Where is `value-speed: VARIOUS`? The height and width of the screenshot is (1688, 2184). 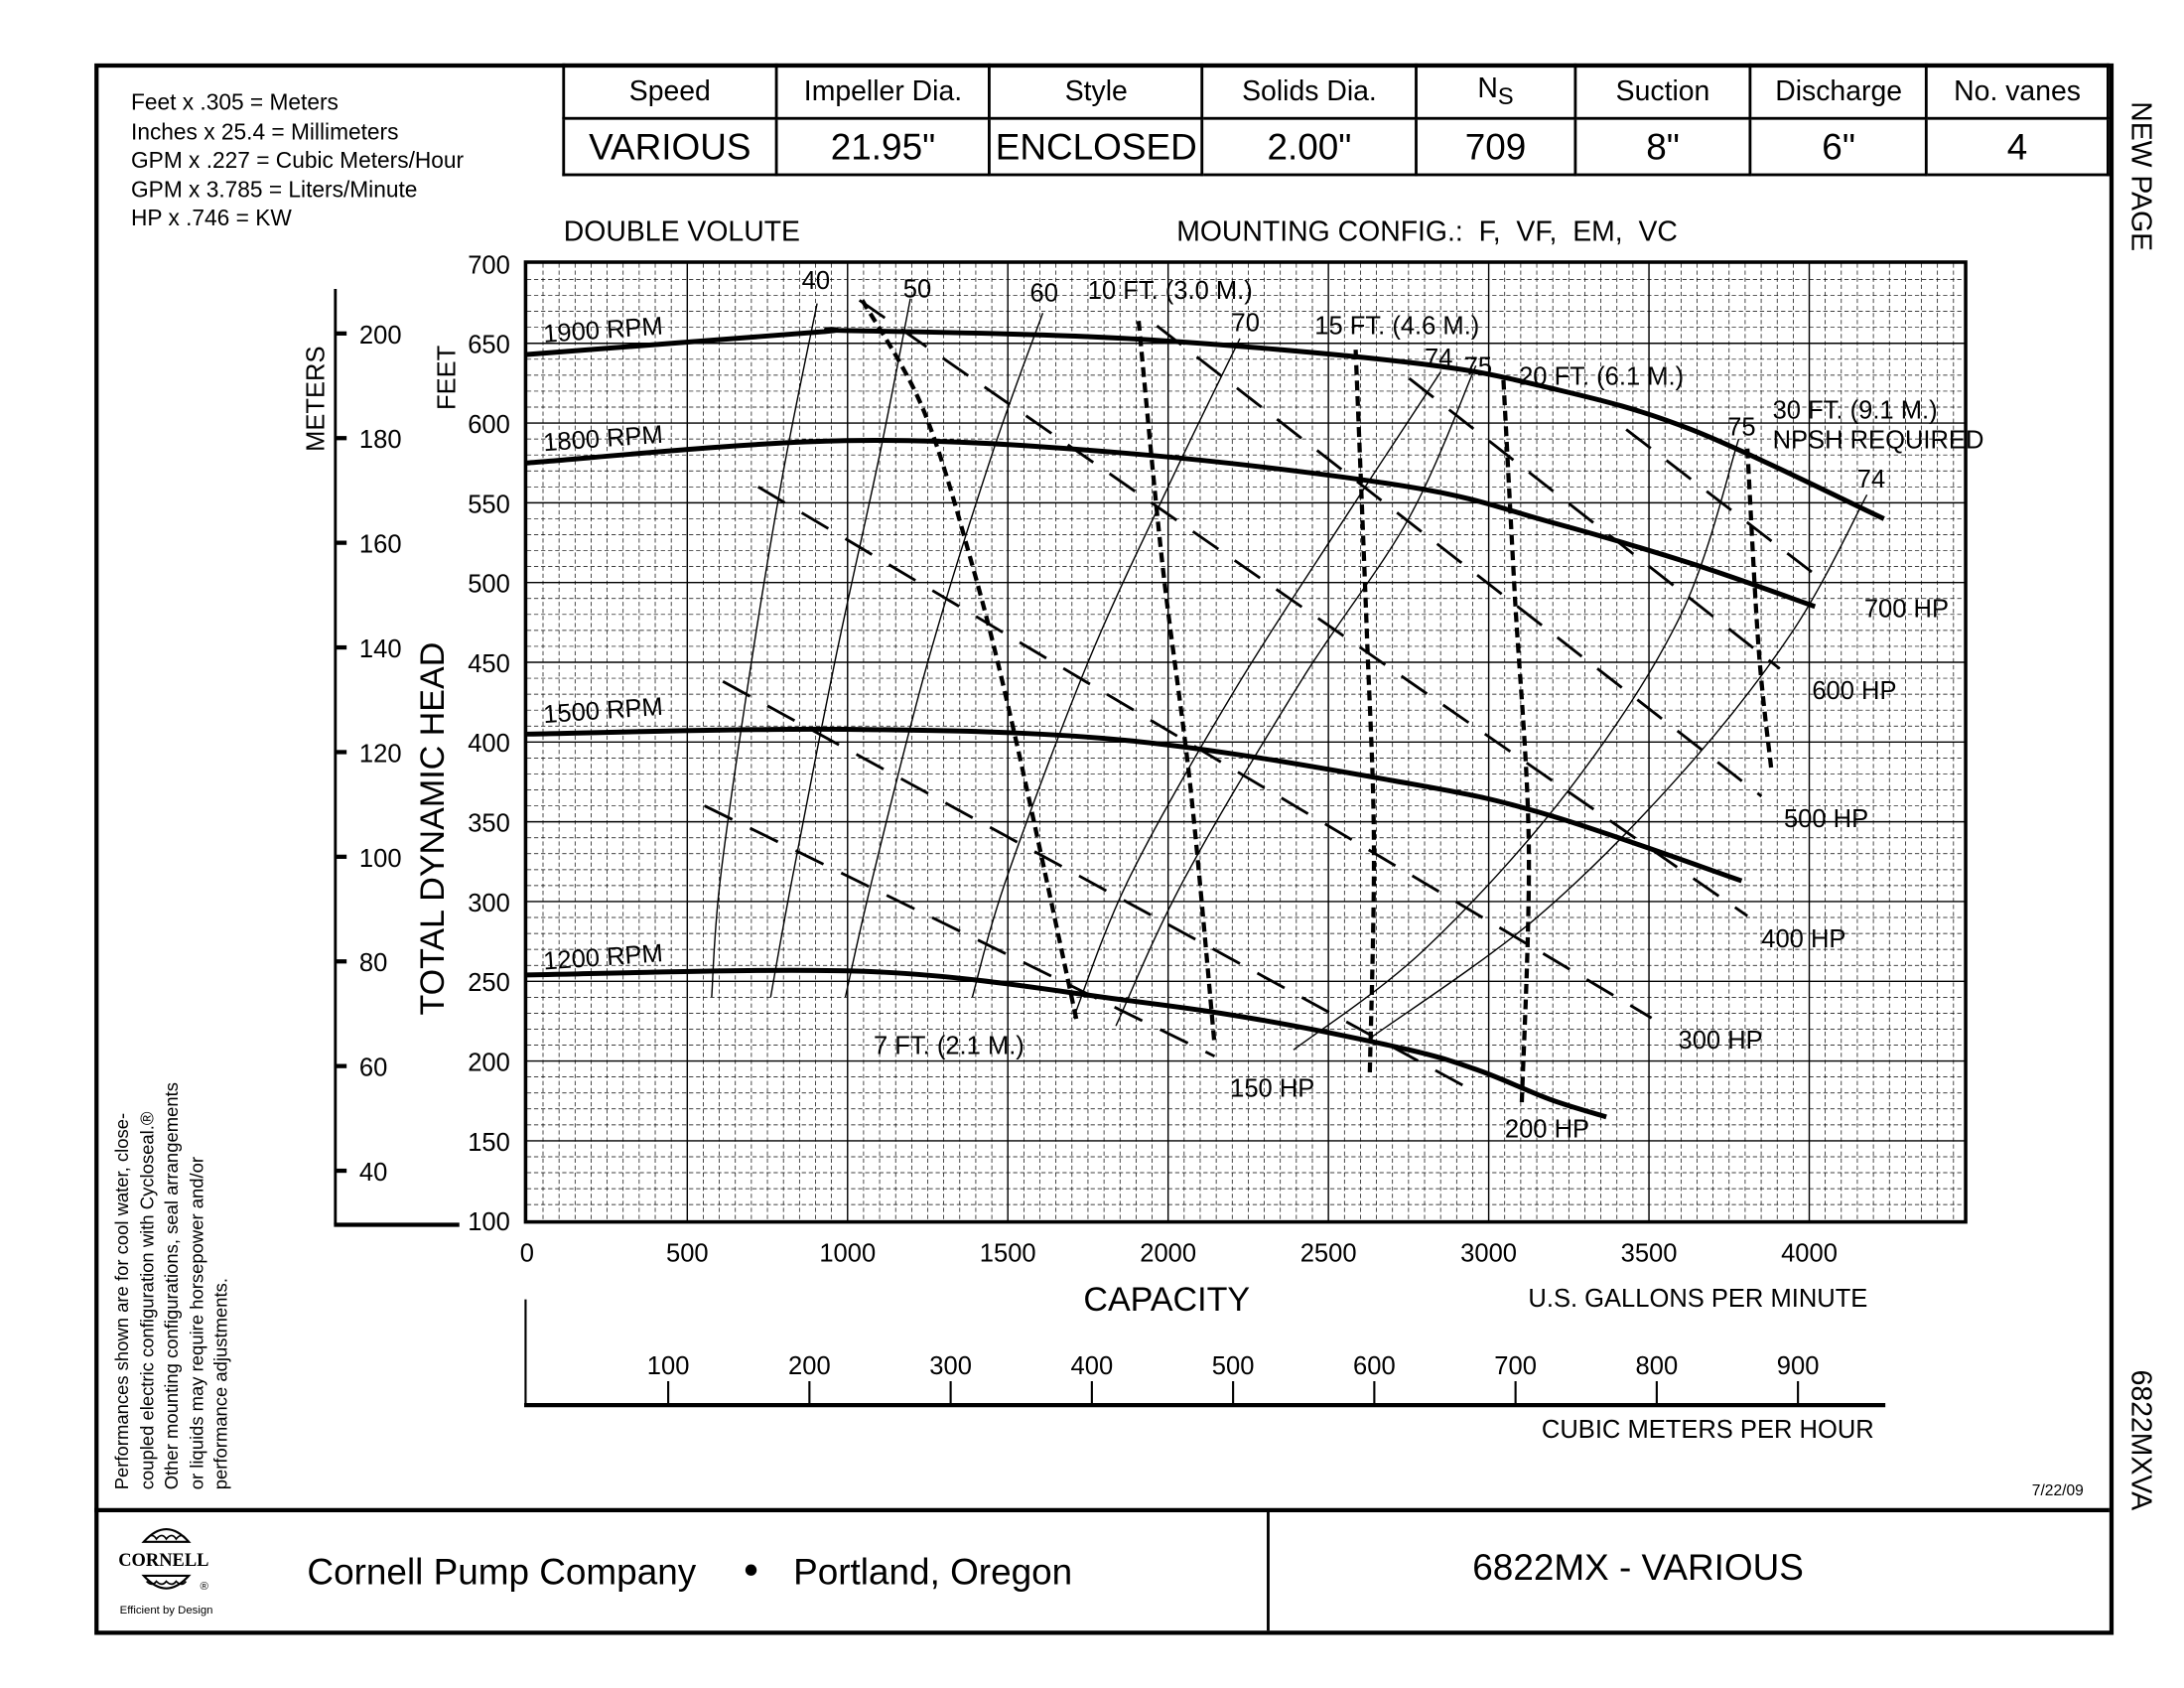 value-speed: VARIOUS is located at coordinates (670, 146).